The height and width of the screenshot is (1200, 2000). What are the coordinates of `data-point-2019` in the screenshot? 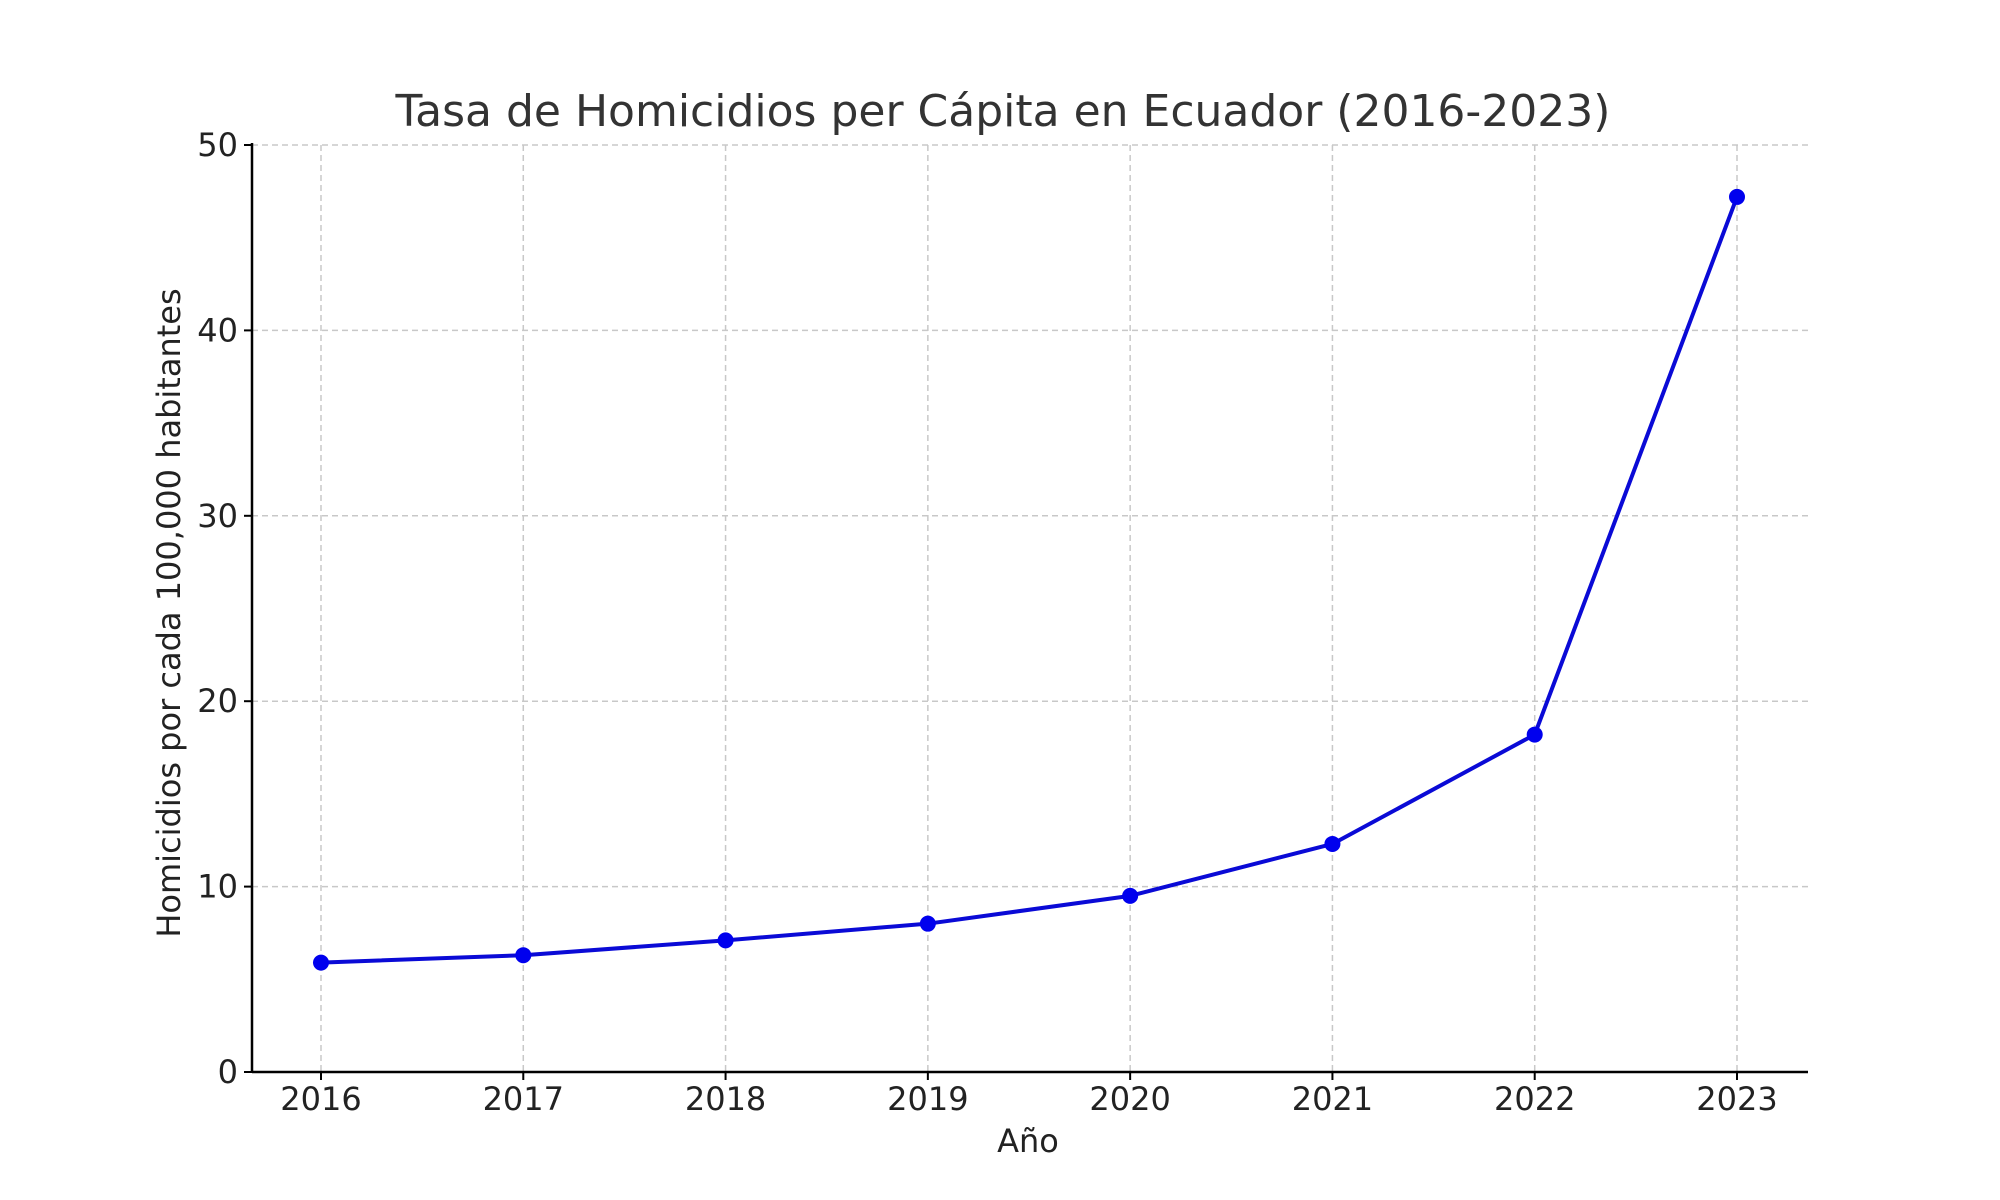 It's located at (927, 923).